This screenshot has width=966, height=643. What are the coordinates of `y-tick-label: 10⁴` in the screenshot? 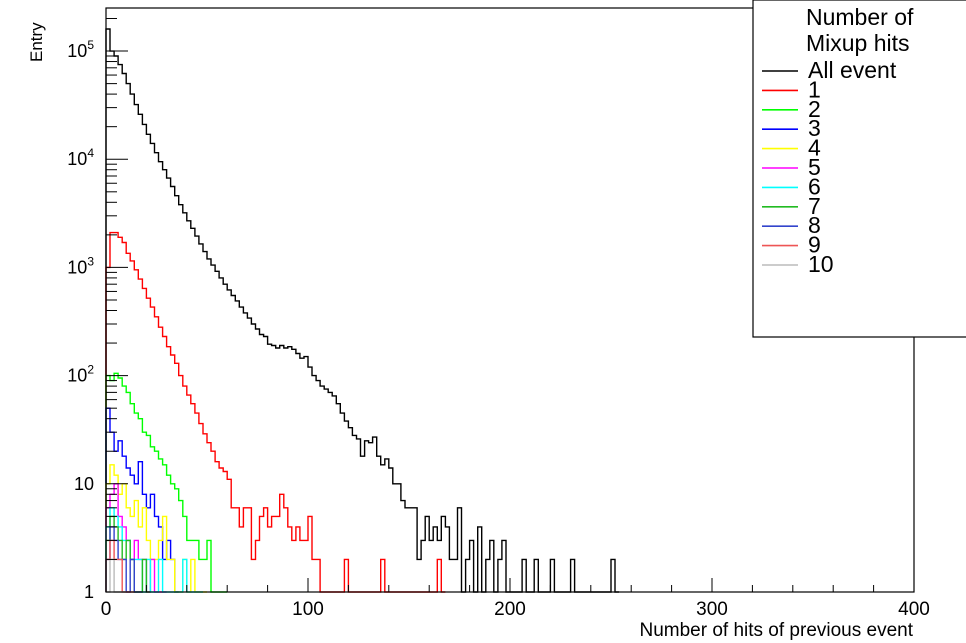 It's located at (80, 157).